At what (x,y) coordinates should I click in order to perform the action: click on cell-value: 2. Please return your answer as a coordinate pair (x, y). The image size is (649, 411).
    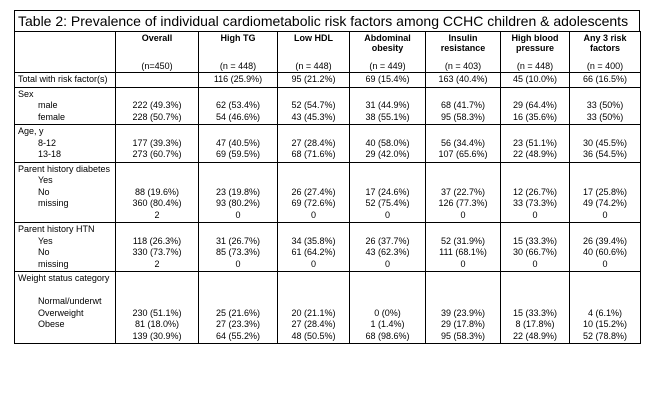
    Looking at the image, I should click on (157, 214).